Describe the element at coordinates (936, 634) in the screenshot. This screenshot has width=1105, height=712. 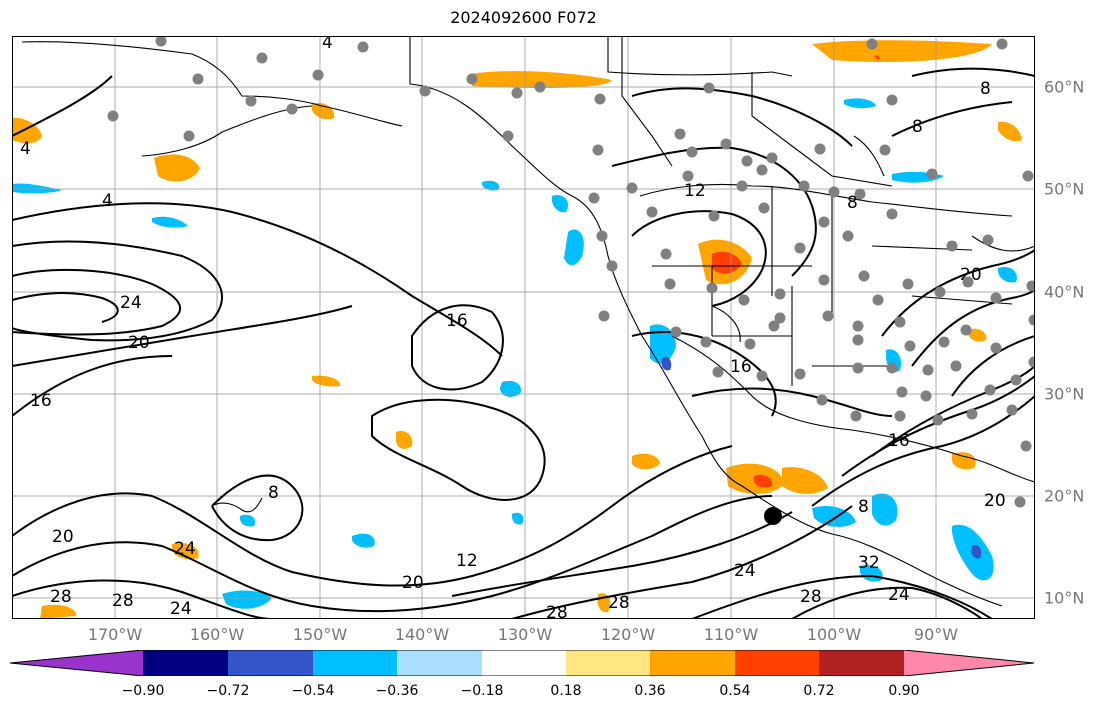
I see `longitude-label: 90°W` at that location.